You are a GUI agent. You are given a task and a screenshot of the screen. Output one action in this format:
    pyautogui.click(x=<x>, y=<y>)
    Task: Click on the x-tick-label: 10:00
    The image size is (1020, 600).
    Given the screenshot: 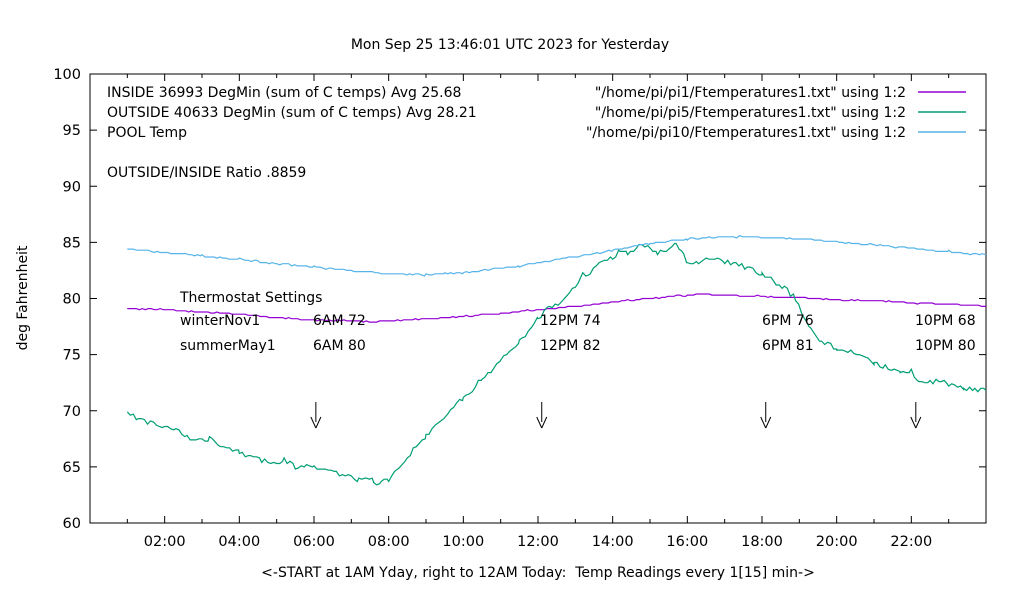 What is the action you would take?
    pyautogui.click(x=463, y=542)
    